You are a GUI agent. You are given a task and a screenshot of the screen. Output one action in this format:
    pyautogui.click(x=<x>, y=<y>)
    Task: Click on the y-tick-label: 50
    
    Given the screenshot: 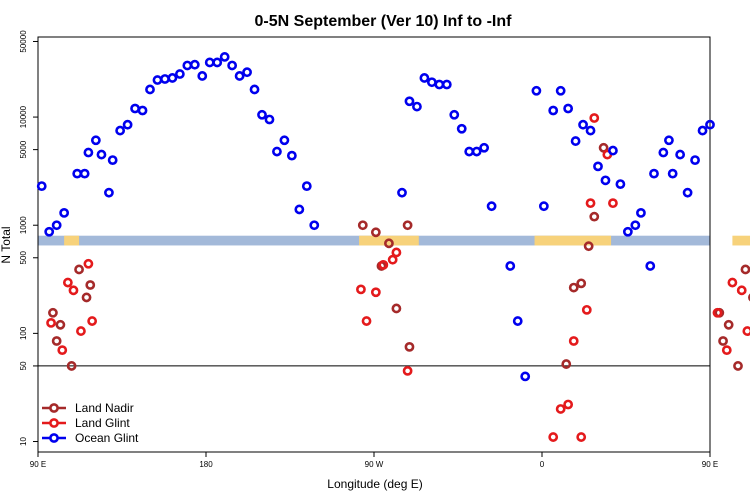 What is the action you would take?
    pyautogui.click(x=23, y=365)
    